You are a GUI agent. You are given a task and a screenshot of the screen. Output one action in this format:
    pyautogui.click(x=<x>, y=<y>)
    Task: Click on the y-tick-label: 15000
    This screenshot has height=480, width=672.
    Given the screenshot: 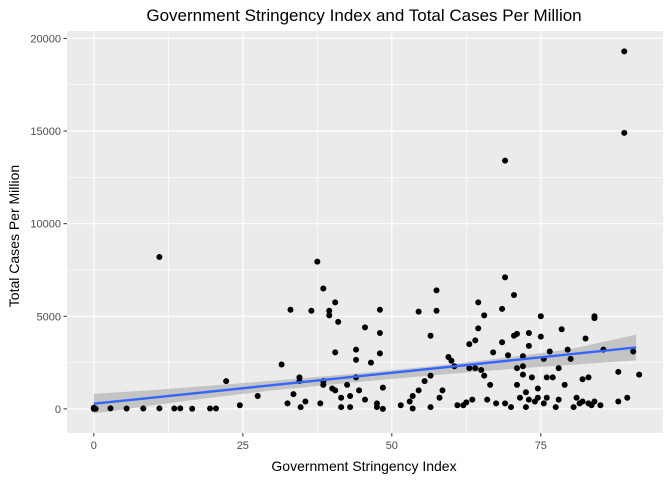 What is the action you would take?
    pyautogui.click(x=45, y=132)
    